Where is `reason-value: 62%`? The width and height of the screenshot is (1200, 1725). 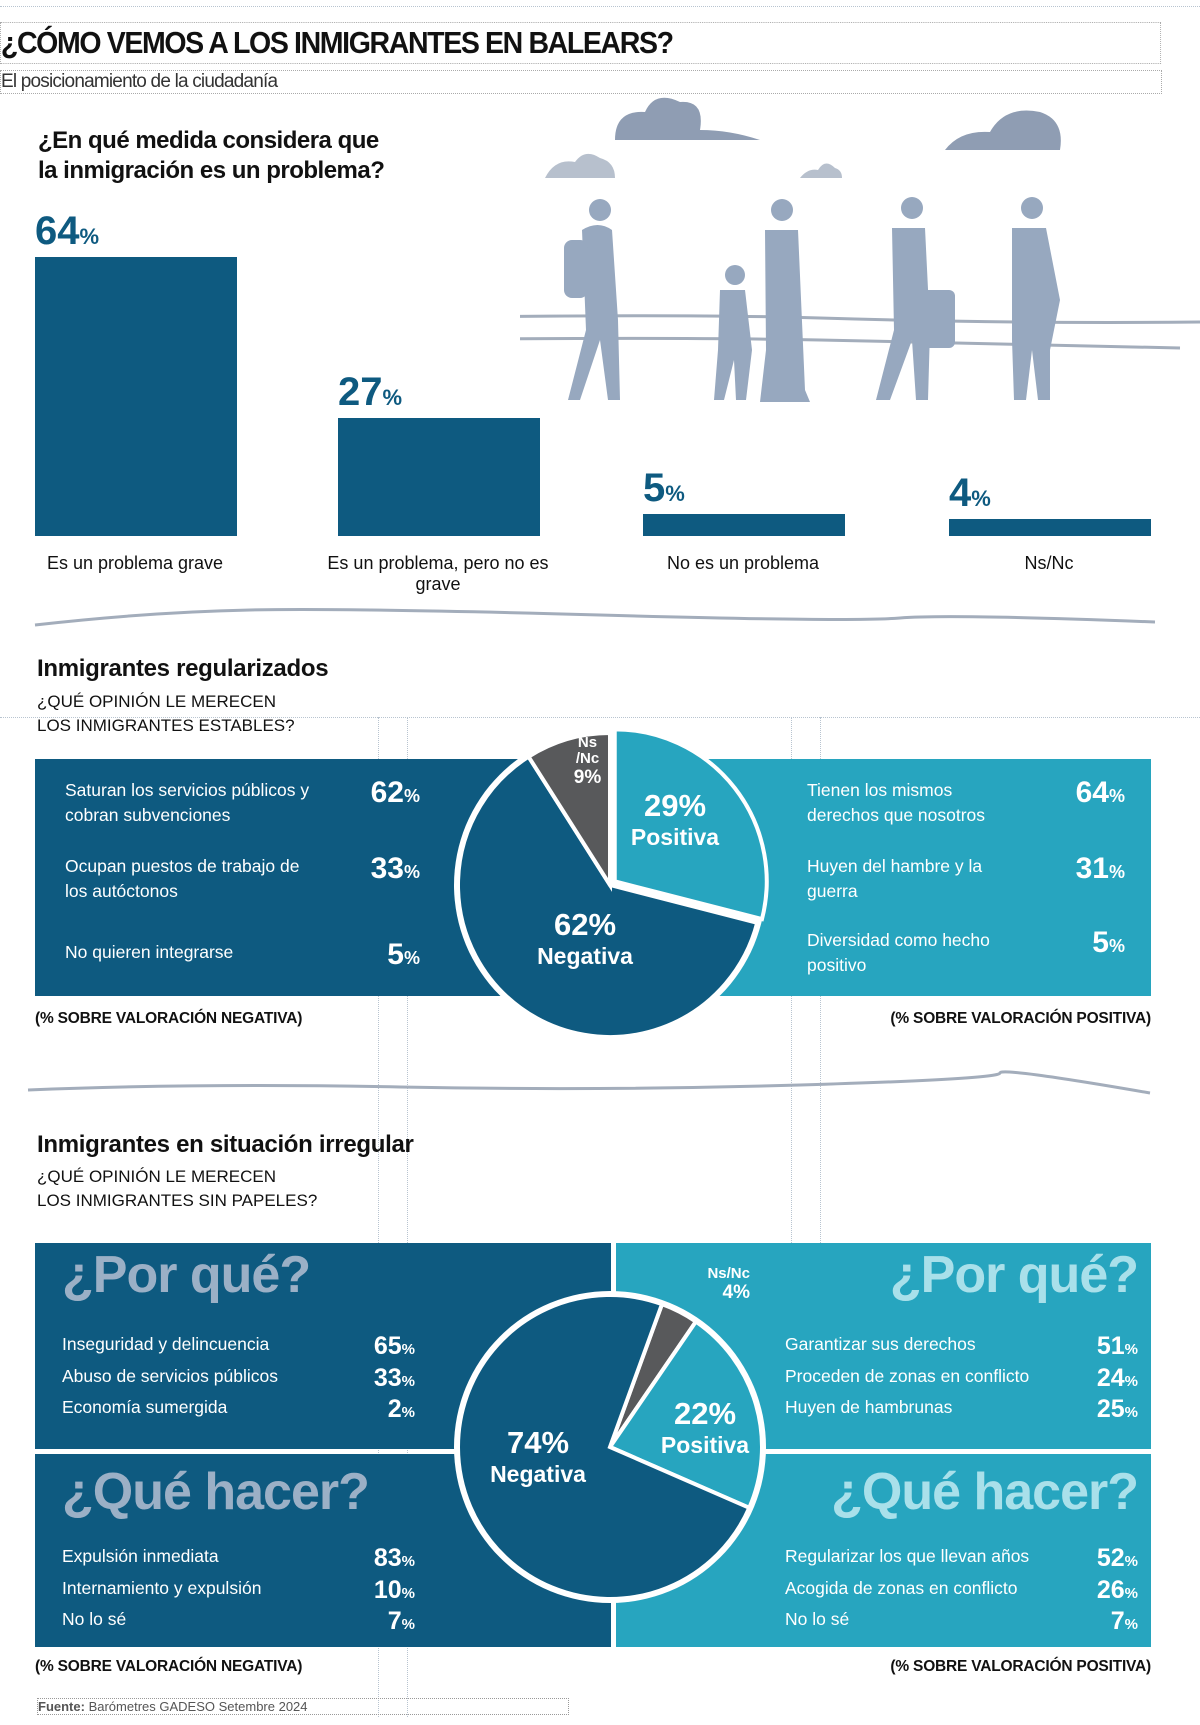
reason-value: 62% is located at coordinates (380, 793).